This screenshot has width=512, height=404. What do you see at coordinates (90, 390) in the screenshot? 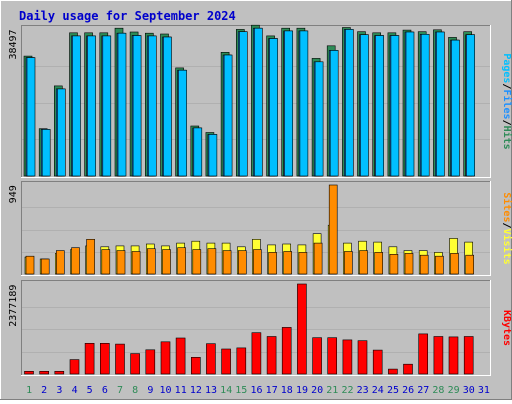
I see `x-tick-label-5: 5` at bounding box center [90, 390].